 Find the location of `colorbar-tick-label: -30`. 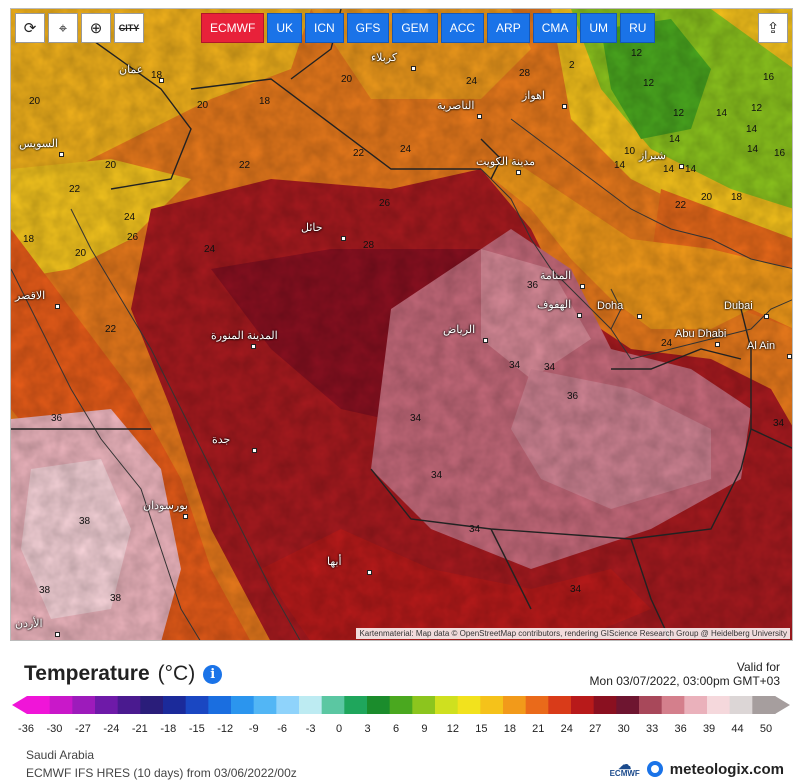

colorbar-tick-label: -30 is located at coordinates (54, 729).